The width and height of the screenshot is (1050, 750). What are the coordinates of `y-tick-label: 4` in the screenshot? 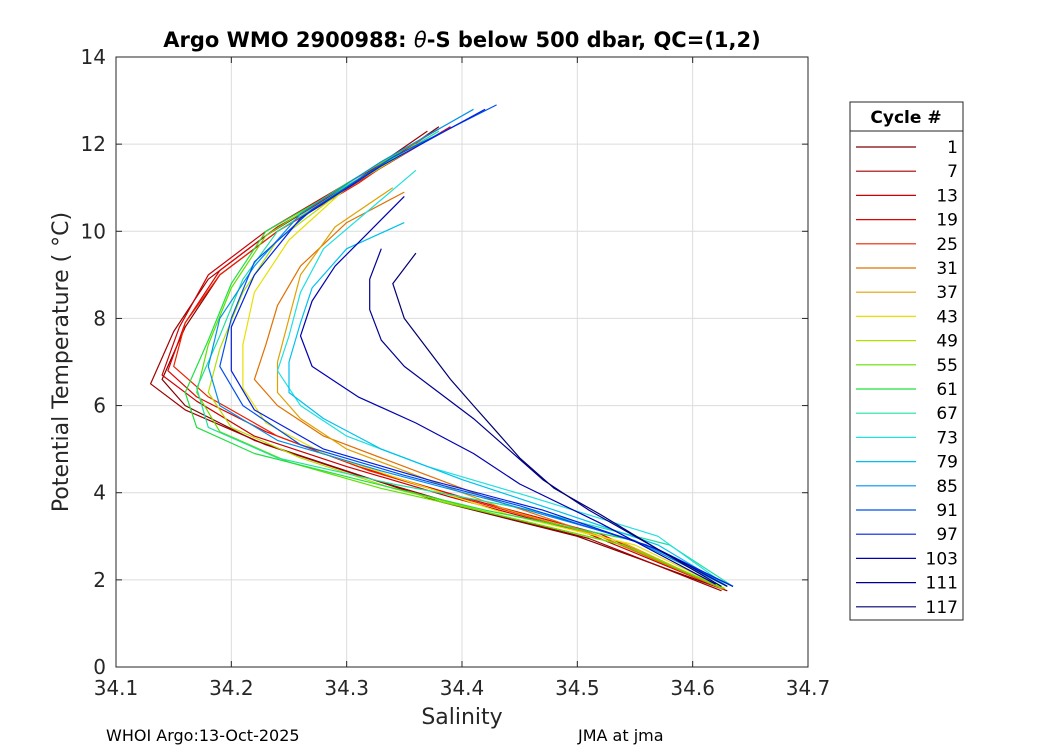 It's located at (99, 493).